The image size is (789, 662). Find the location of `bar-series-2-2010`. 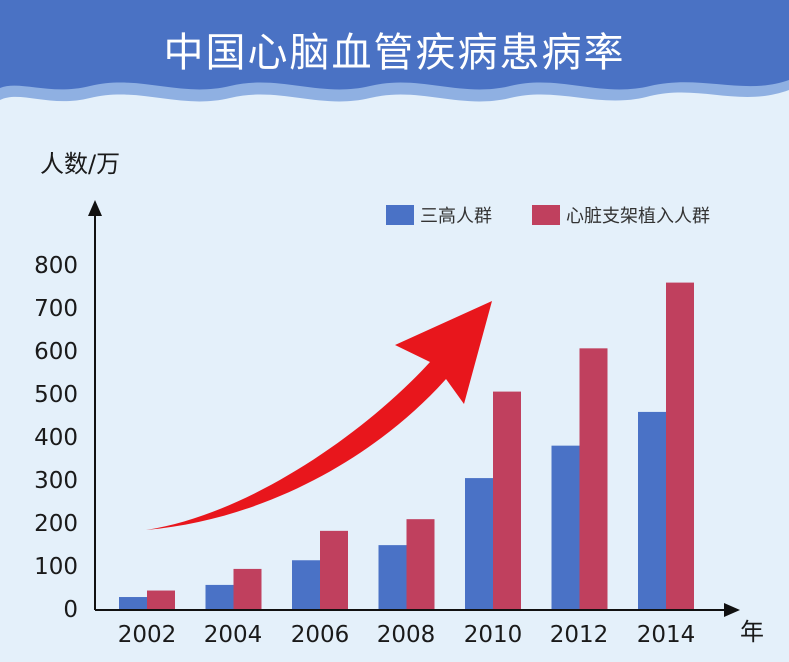

bar-series-2-2010 is located at coordinates (507, 500).